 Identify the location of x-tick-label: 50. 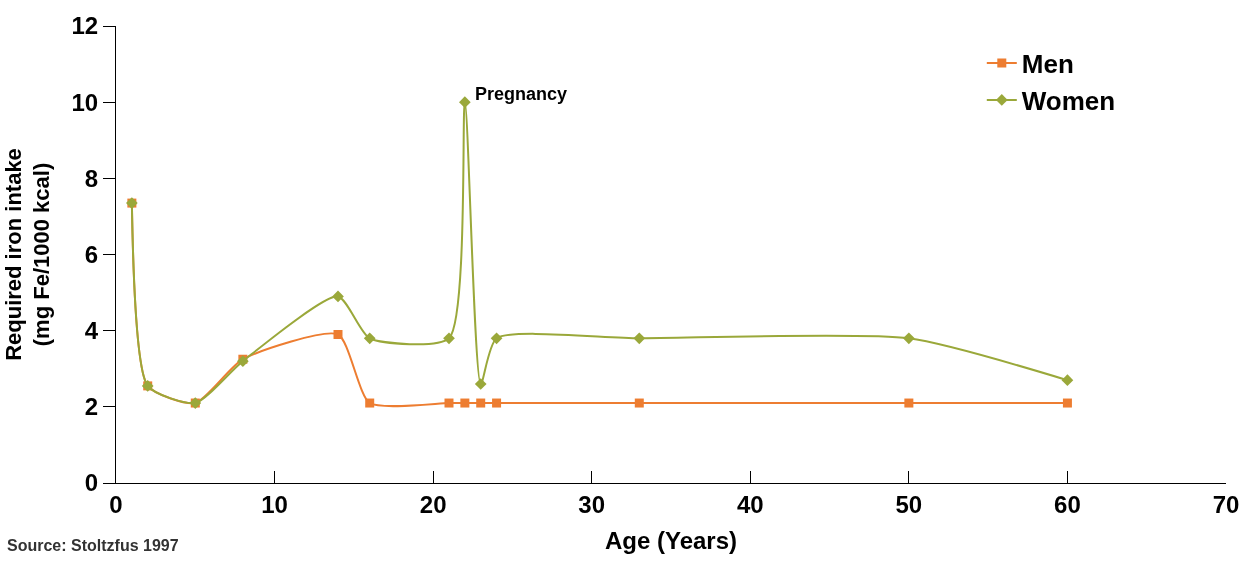
(909, 504).